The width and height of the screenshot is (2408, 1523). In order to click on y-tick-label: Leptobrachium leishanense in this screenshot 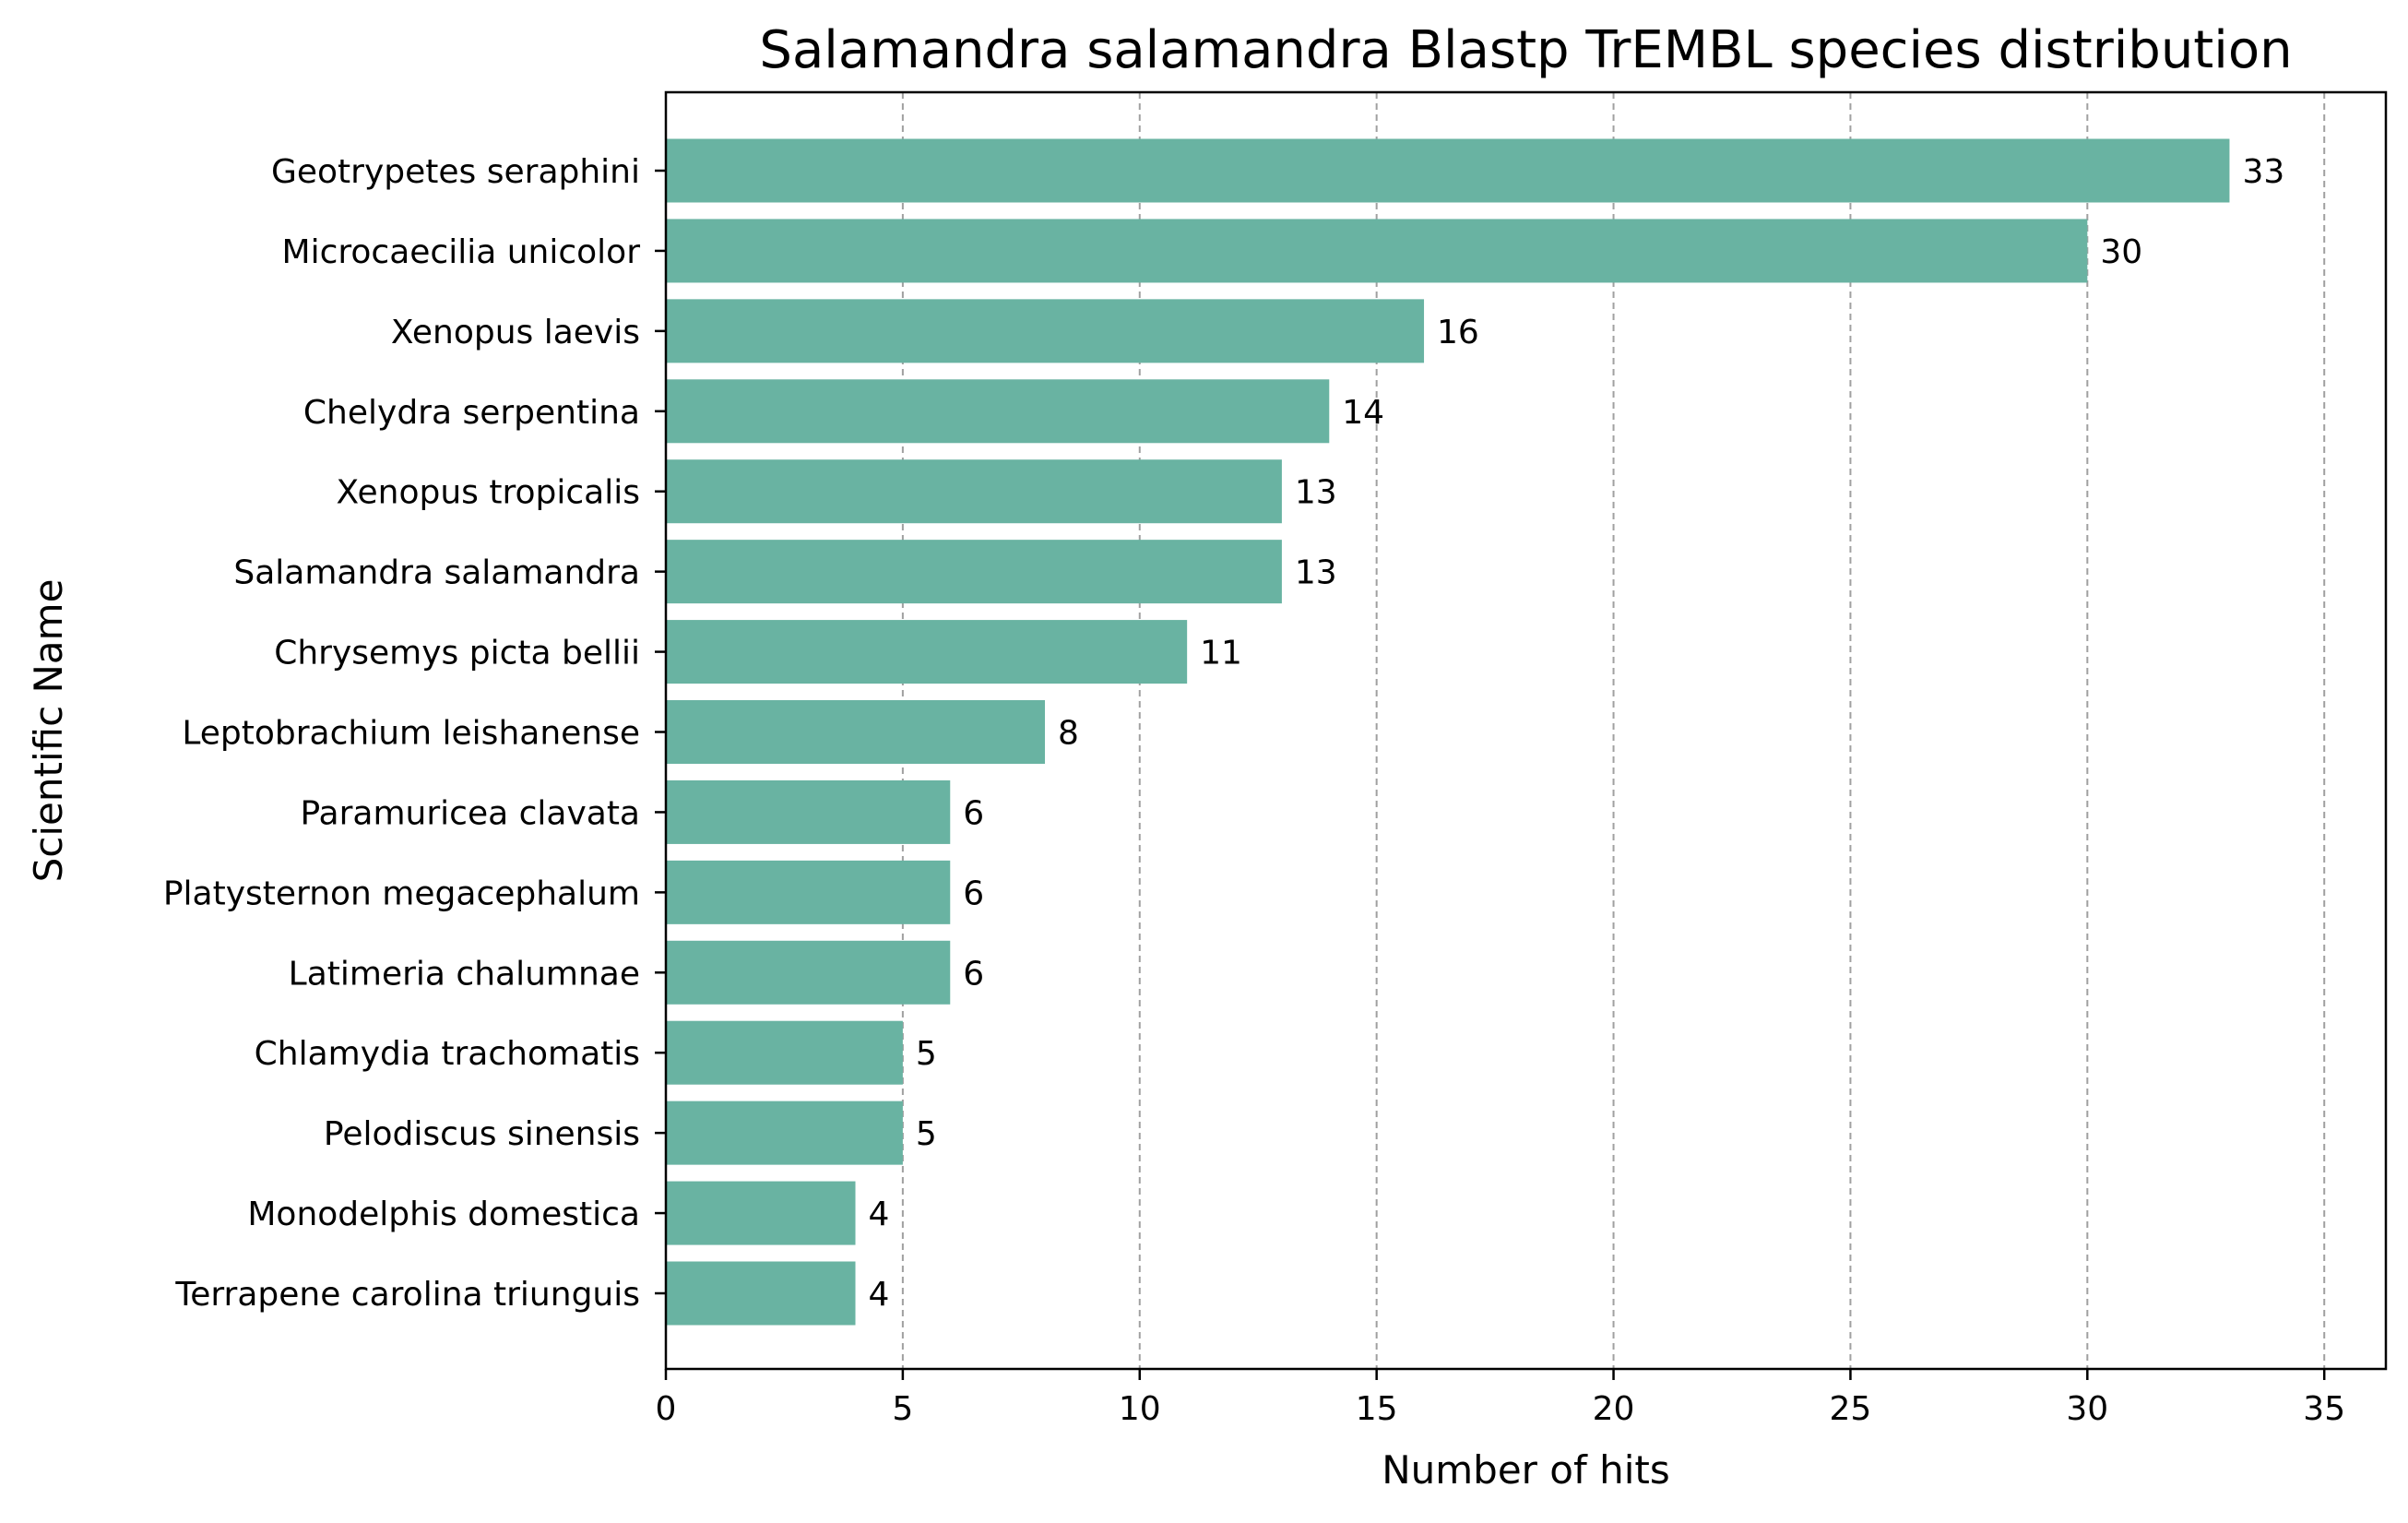, I will do `click(411, 734)`.